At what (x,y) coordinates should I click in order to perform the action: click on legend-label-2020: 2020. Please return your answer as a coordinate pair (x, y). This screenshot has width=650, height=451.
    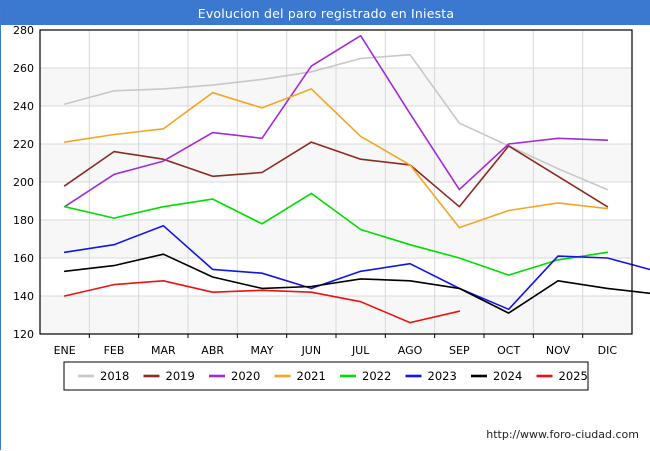
    Looking at the image, I should click on (245, 376).